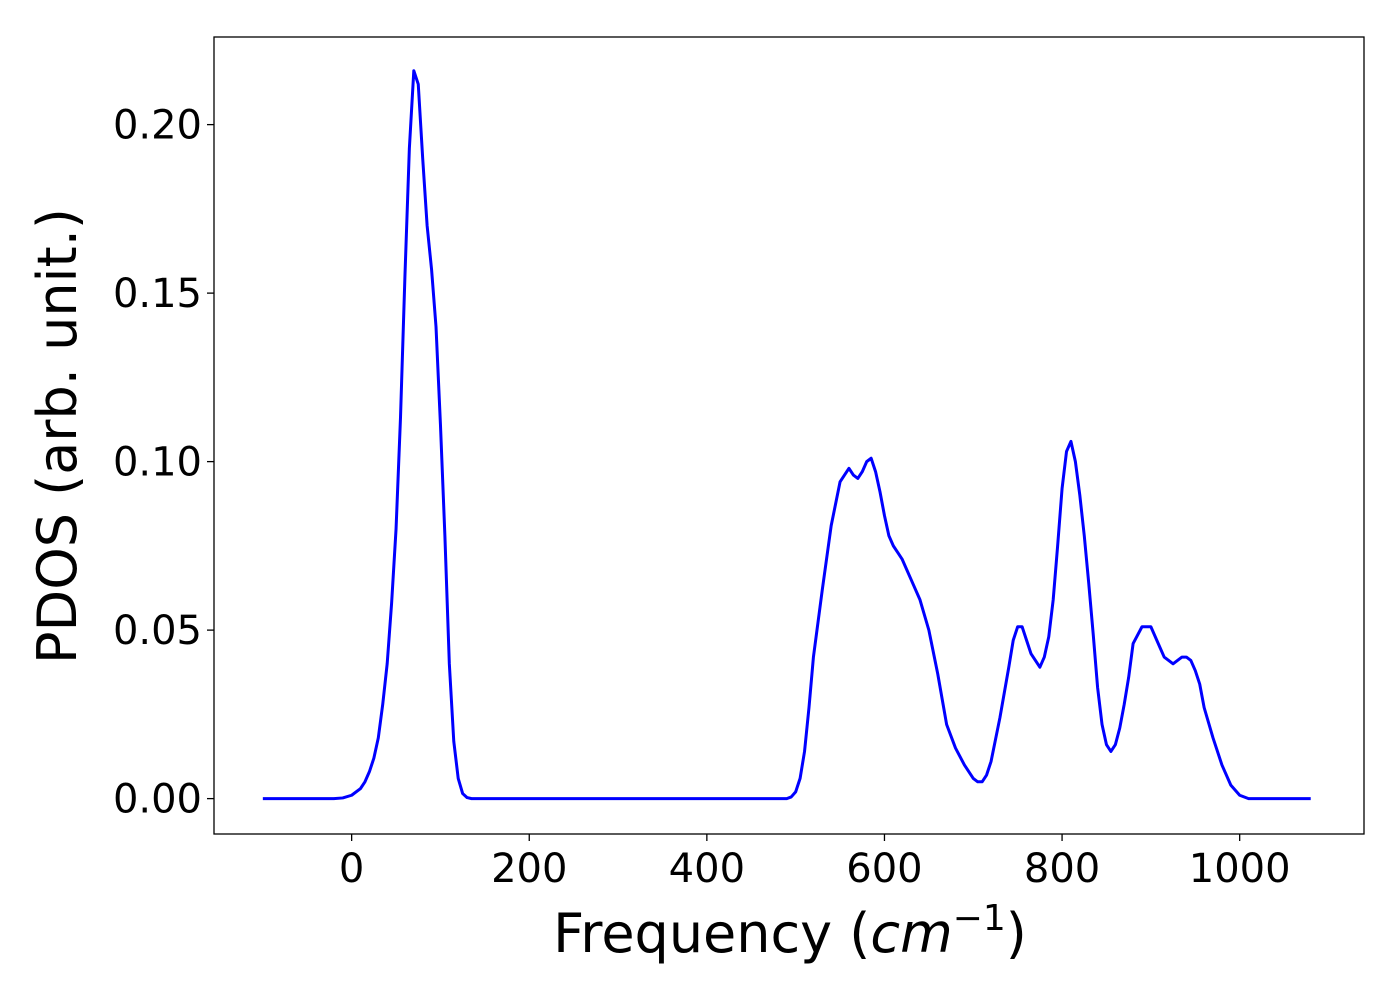  What do you see at coordinates (157, 126) in the screenshot?
I see `y-tick-label: 0.20` at bounding box center [157, 126].